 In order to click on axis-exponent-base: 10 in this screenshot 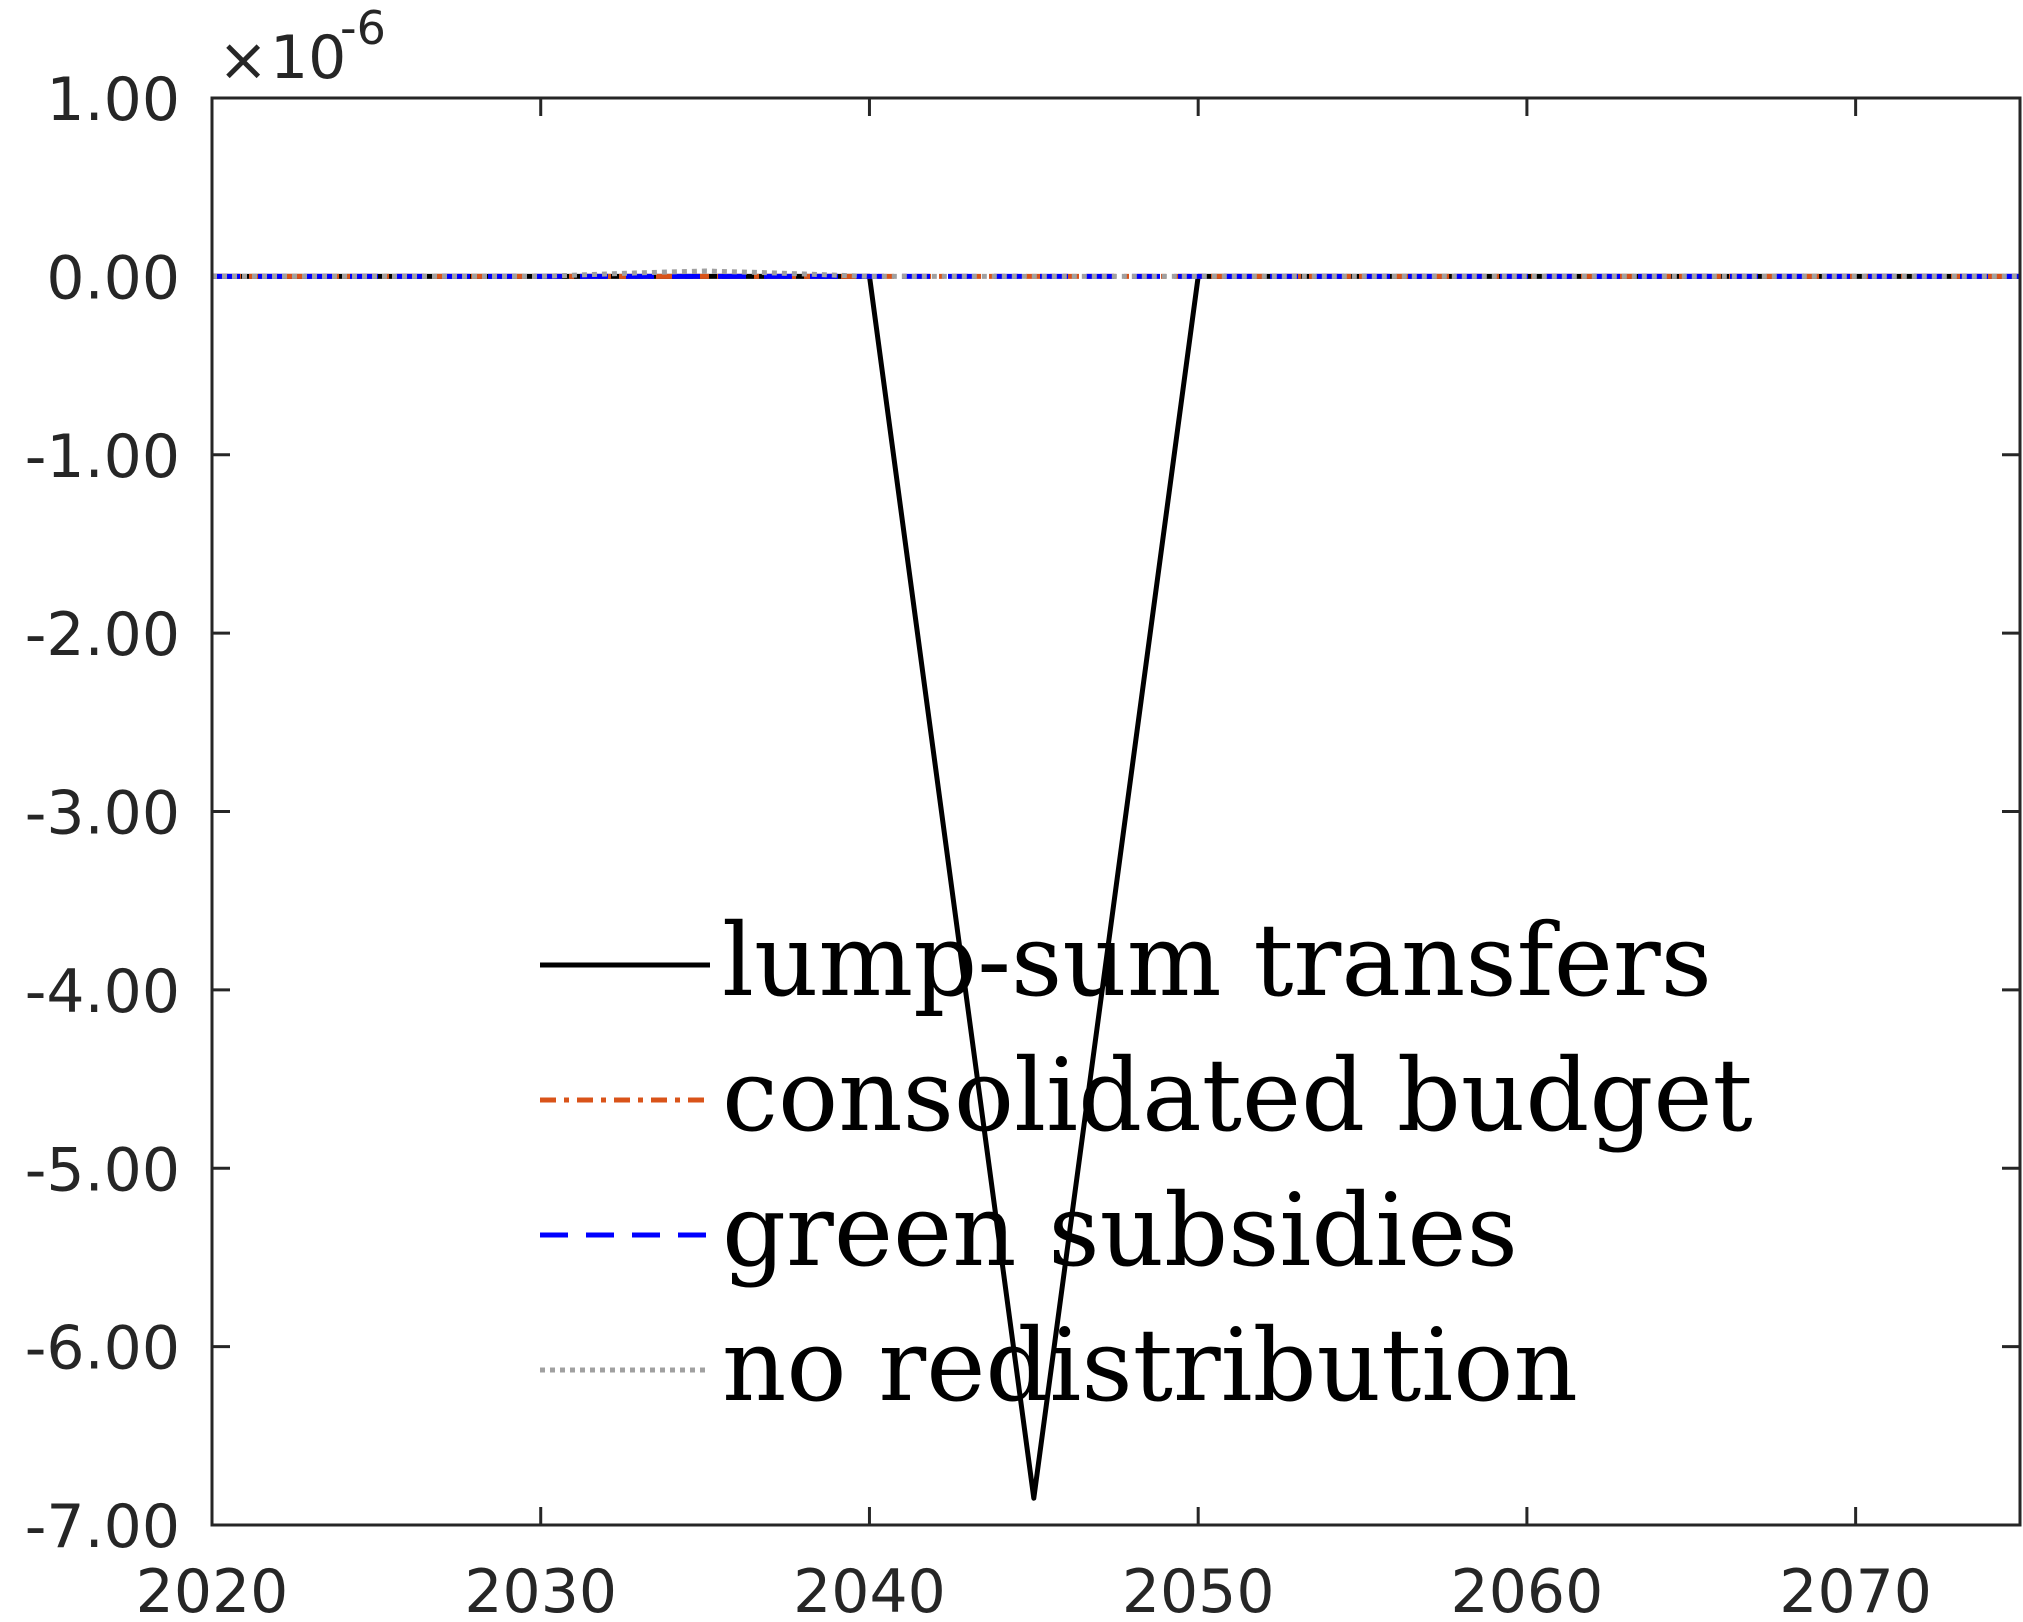, I will do `click(308, 58)`.